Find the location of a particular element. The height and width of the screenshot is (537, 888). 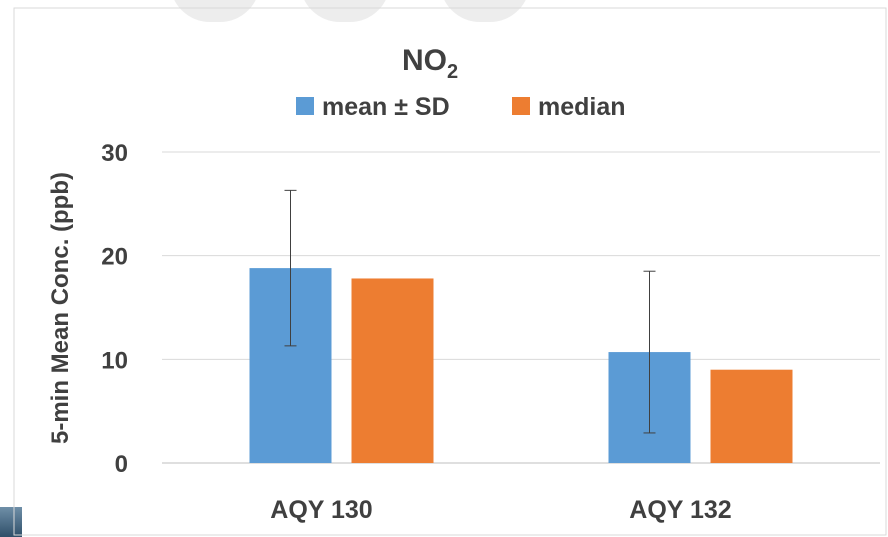

y-tick-label: 20 is located at coordinates (114, 257).